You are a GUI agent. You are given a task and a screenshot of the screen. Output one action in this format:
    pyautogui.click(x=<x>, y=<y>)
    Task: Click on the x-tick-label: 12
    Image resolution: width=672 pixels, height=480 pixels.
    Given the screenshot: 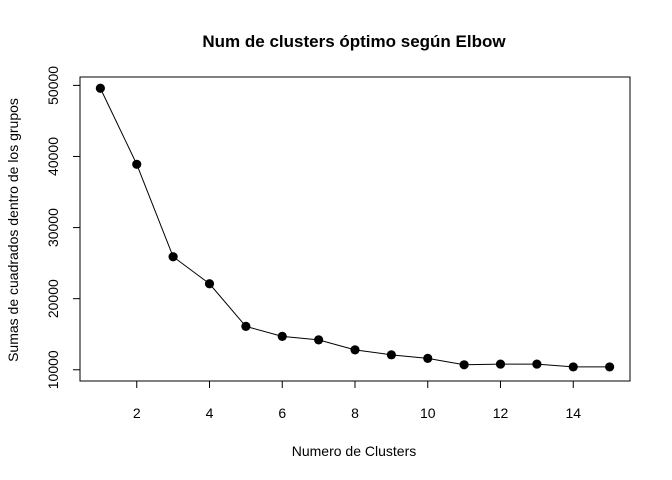 What is the action you would take?
    pyautogui.click(x=501, y=413)
    